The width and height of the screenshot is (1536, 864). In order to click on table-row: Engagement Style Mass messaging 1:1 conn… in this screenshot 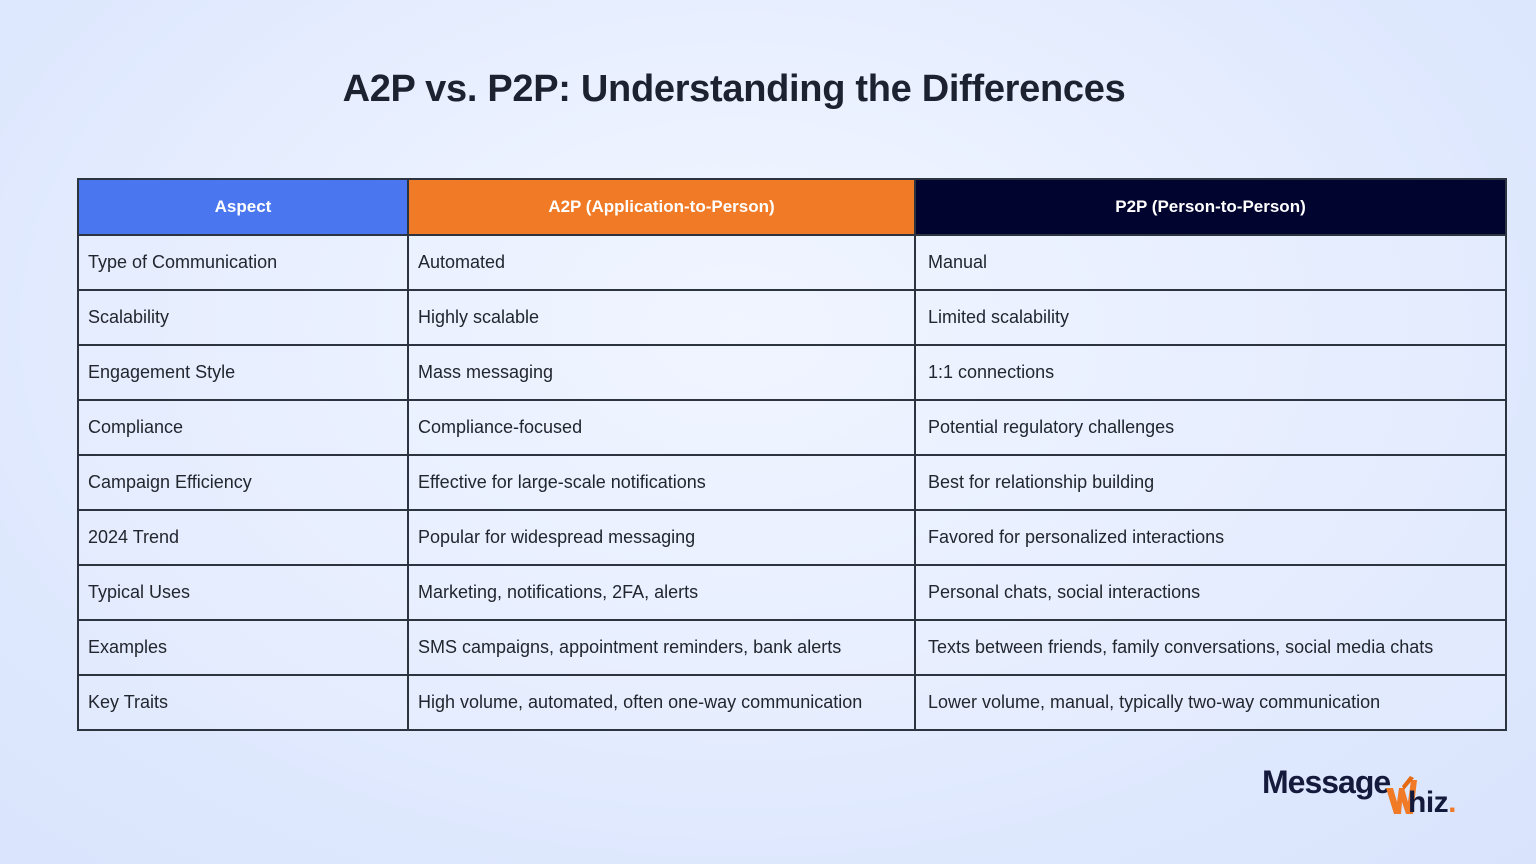, I will do `click(792, 372)`.